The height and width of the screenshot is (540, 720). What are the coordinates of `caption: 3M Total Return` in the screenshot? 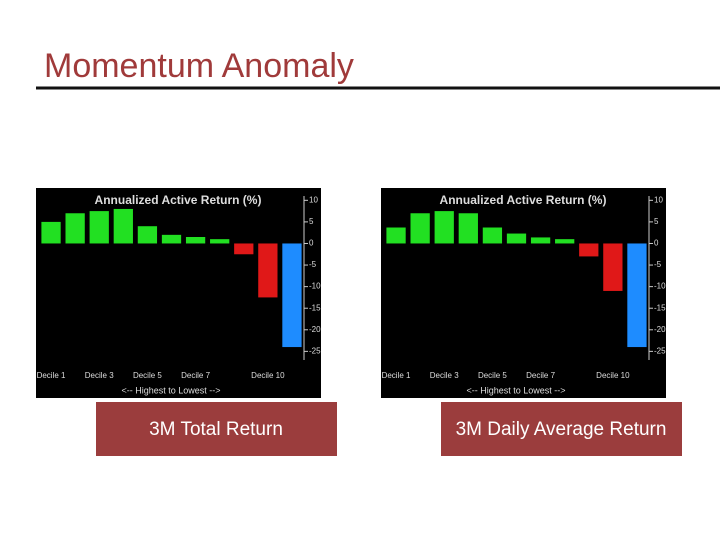 It's located at (216, 429).